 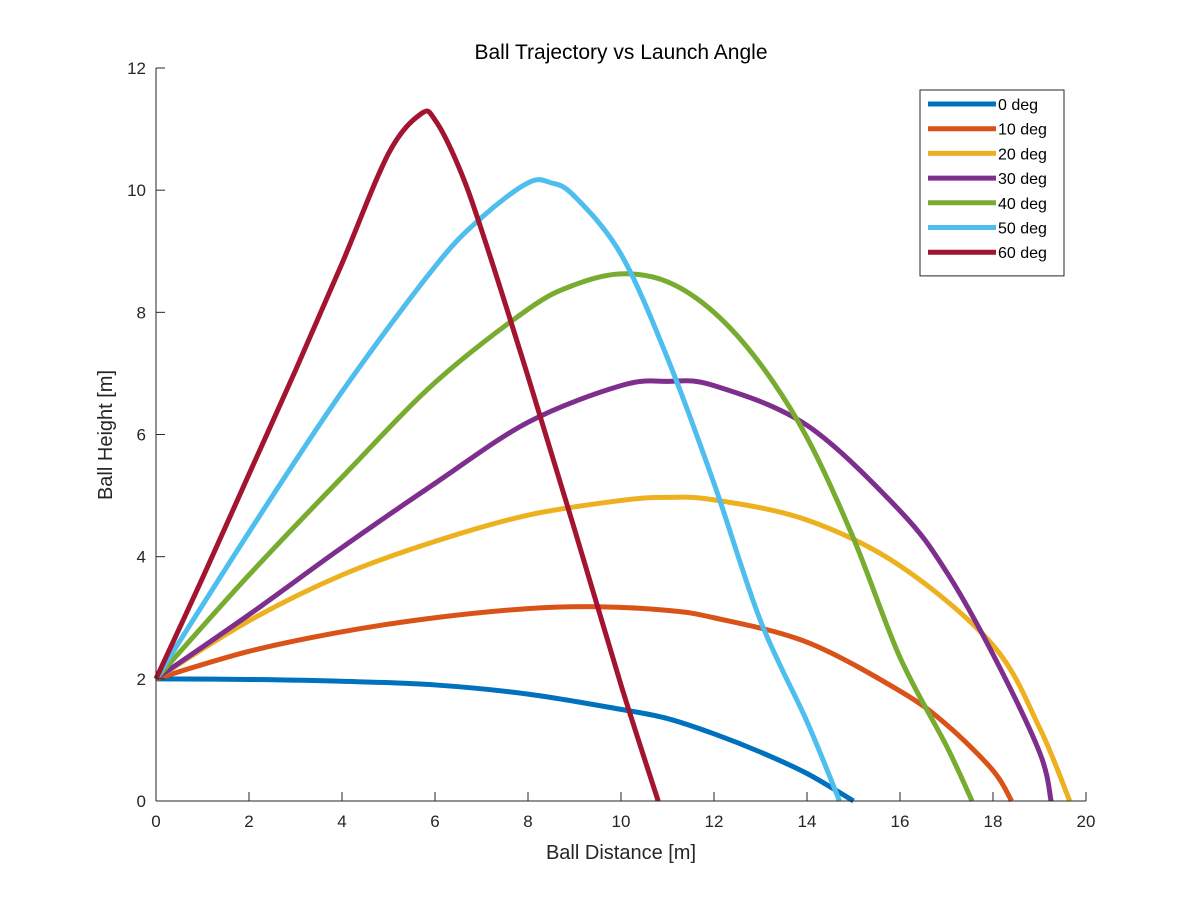 I want to click on y-tick-label: 10, so click(x=136, y=190).